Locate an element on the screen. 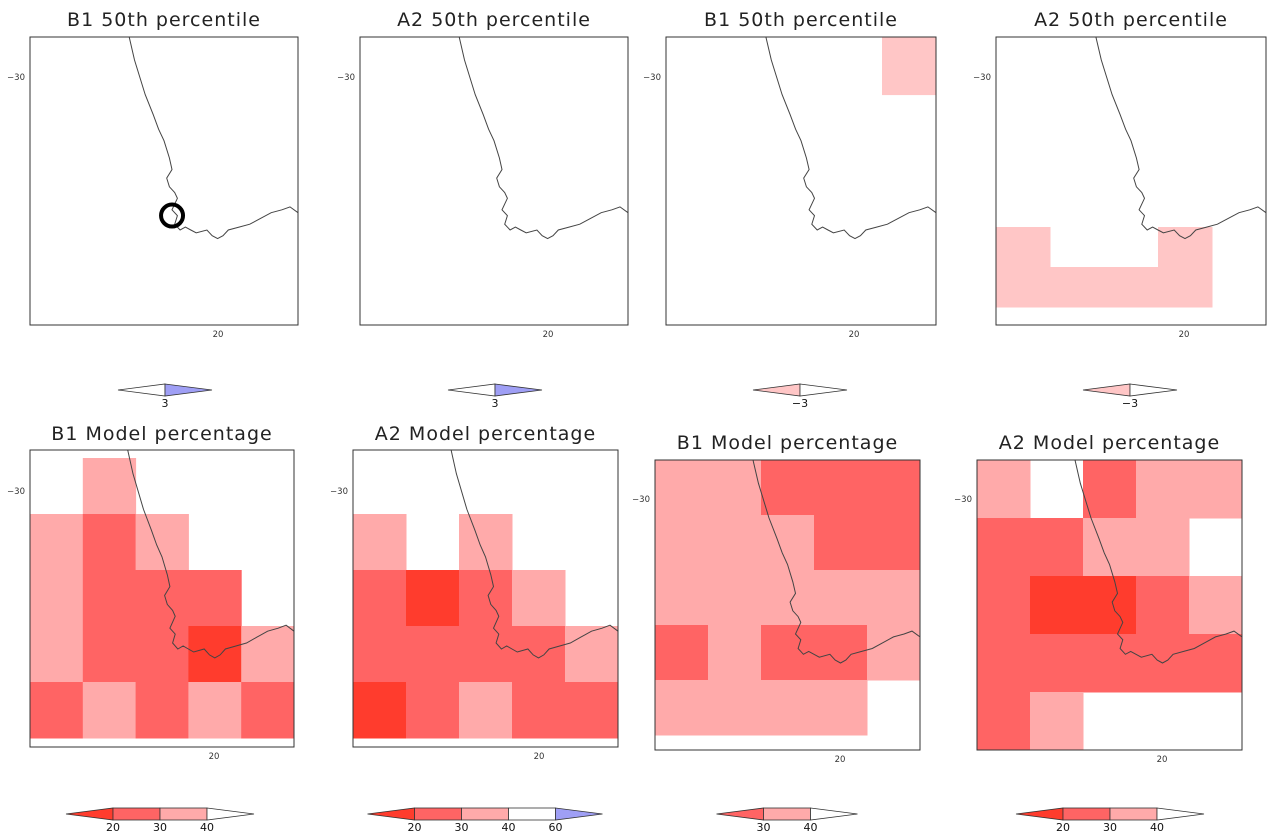 This screenshot has width=1269, height=838. colorbar: 20 30 40 is located at coordinates (160, 820).